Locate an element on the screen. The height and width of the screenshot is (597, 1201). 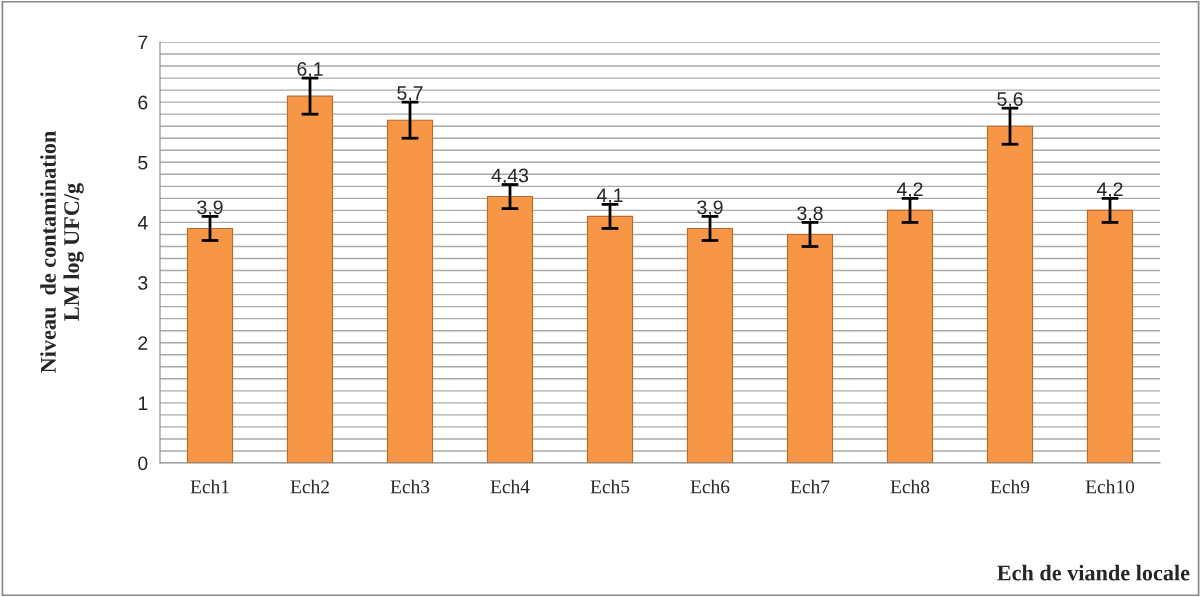
data-label: 5,7 is located at coordinates (410, 94).